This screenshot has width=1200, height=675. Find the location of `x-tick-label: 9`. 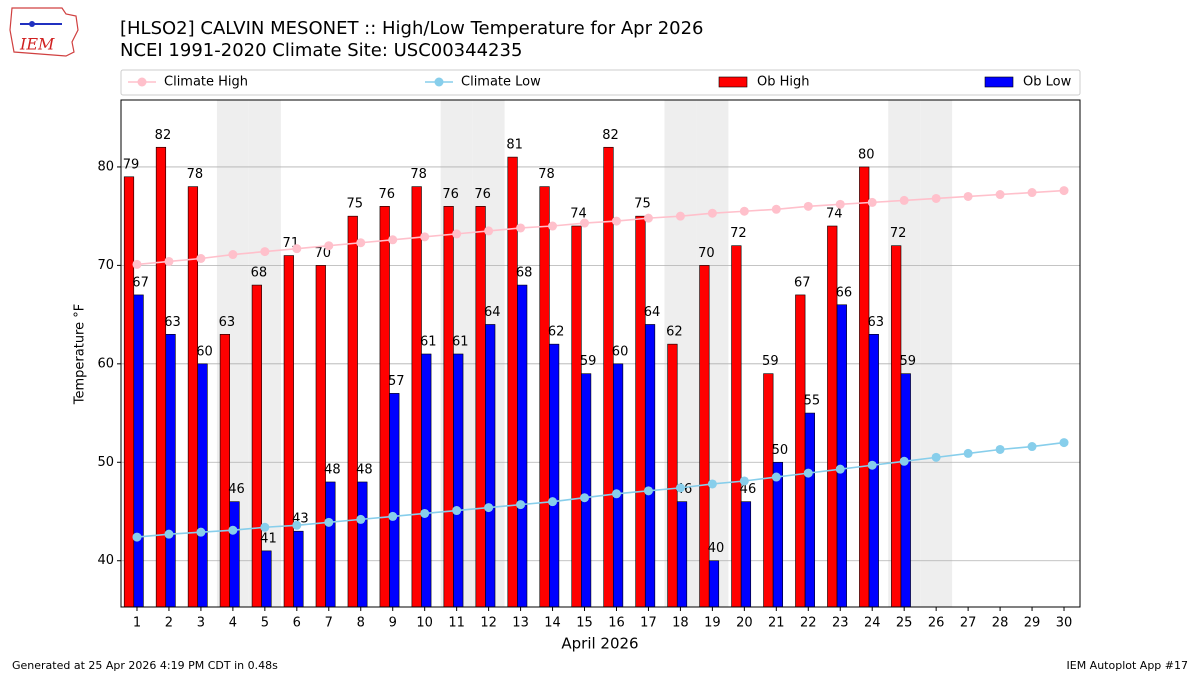

x-tick-label: 9 is located at coordinates (393, 623).